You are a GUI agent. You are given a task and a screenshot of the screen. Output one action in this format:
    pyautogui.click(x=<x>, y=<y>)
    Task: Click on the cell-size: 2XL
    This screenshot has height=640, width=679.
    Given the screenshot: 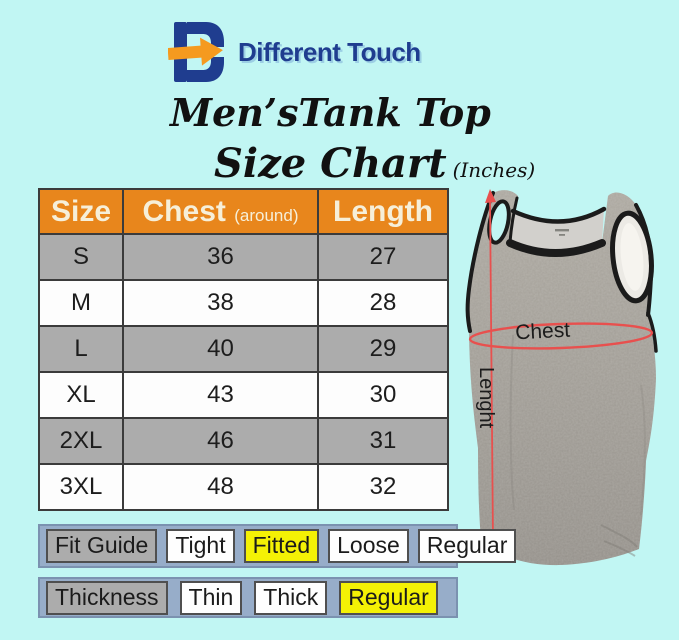 What is the action you would take?
    pyautogui.click(x=81, y=441)
    